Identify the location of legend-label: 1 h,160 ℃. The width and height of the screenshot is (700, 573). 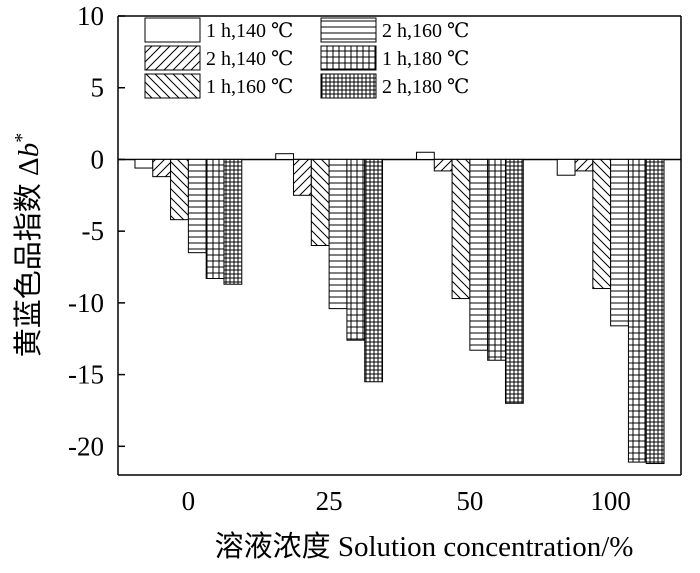
(249, 87).